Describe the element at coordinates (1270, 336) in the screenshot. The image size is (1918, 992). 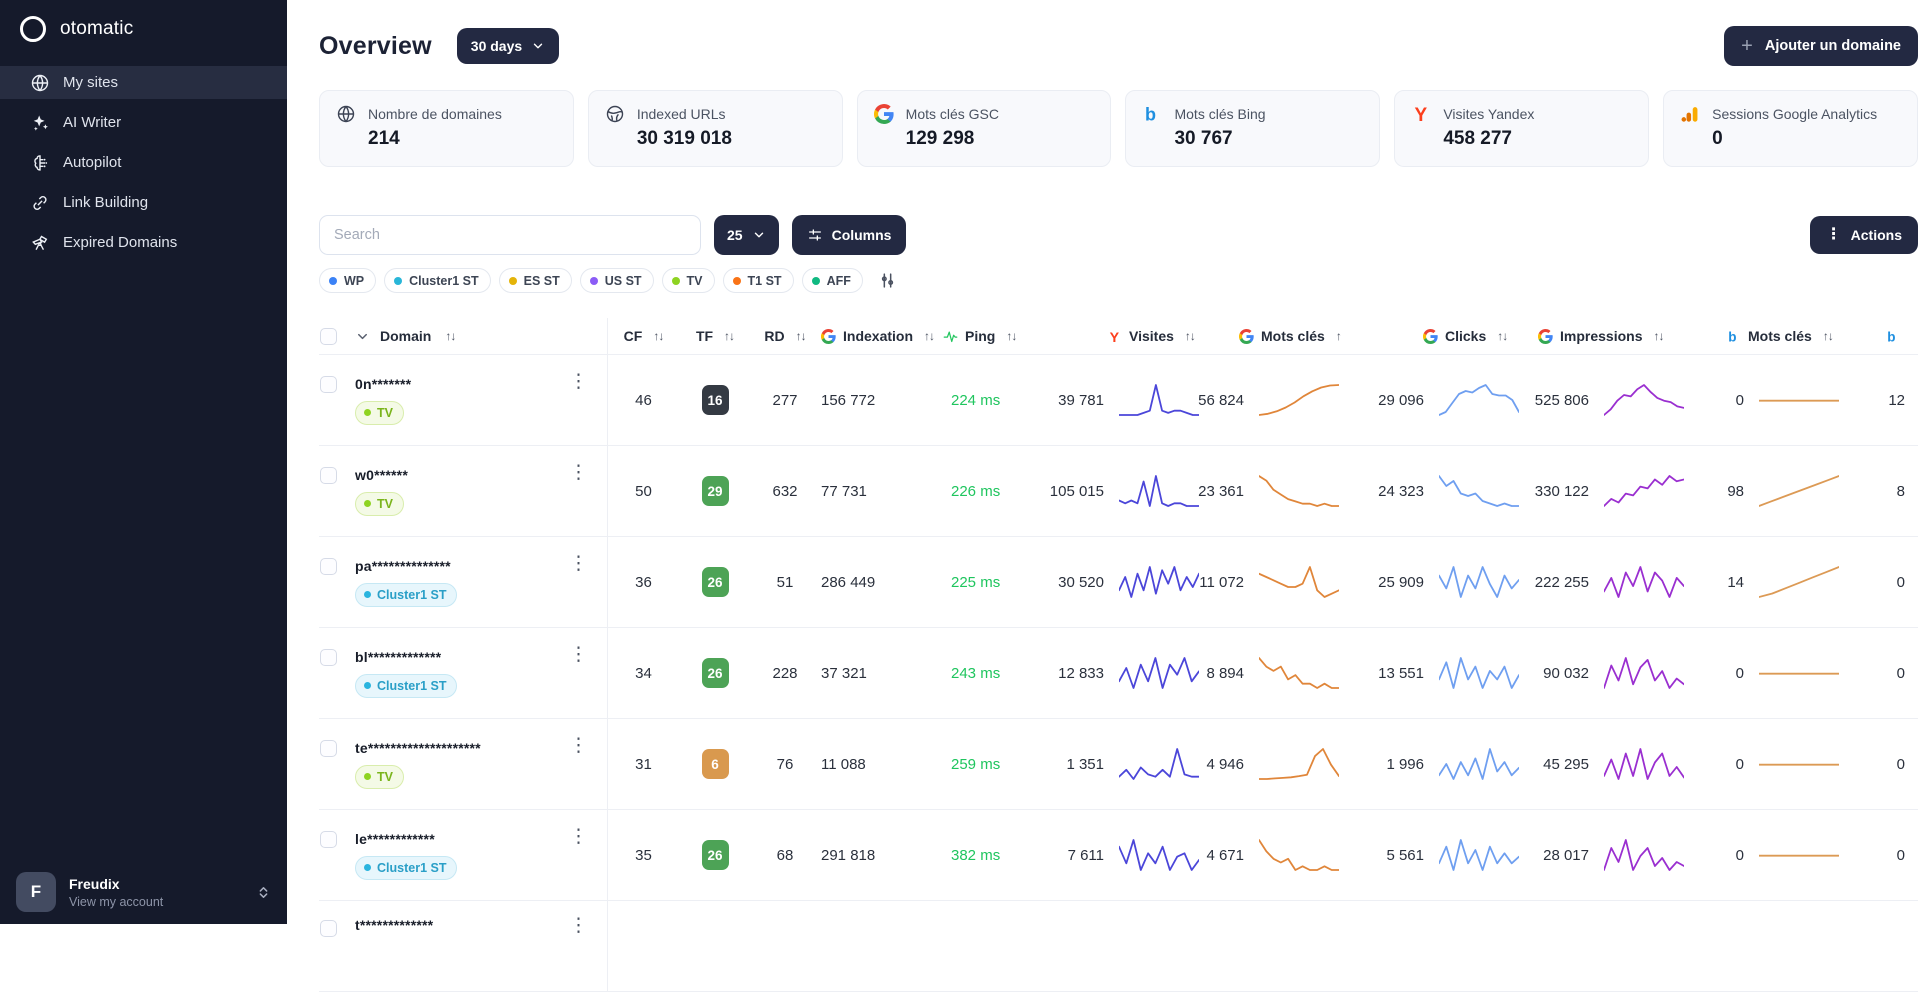
I see `header-gsc_keywords: Mots clés ↑` at that location.